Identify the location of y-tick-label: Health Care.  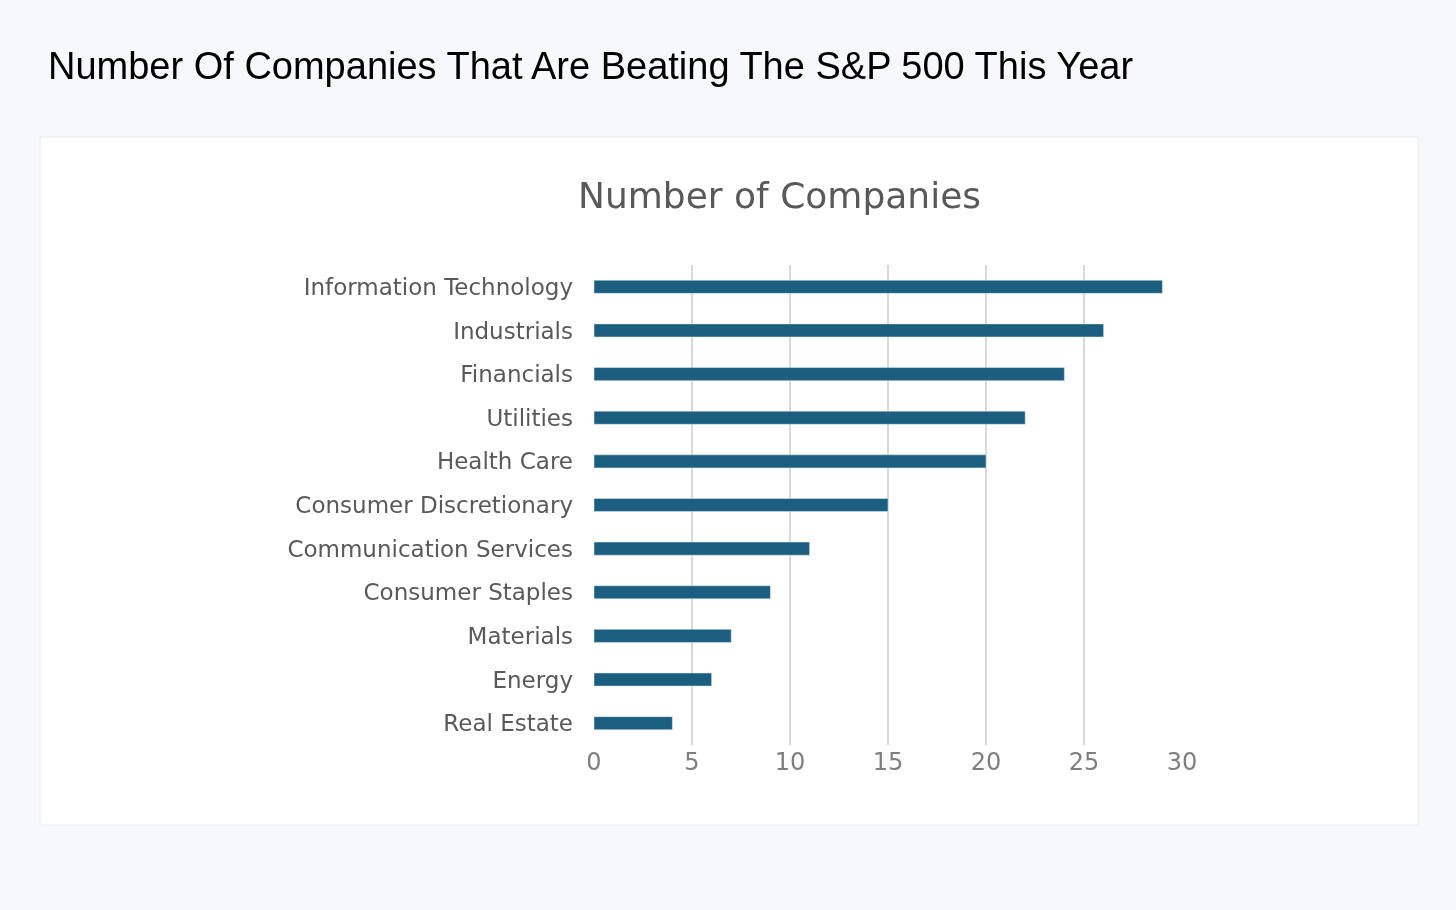
(504, 461).